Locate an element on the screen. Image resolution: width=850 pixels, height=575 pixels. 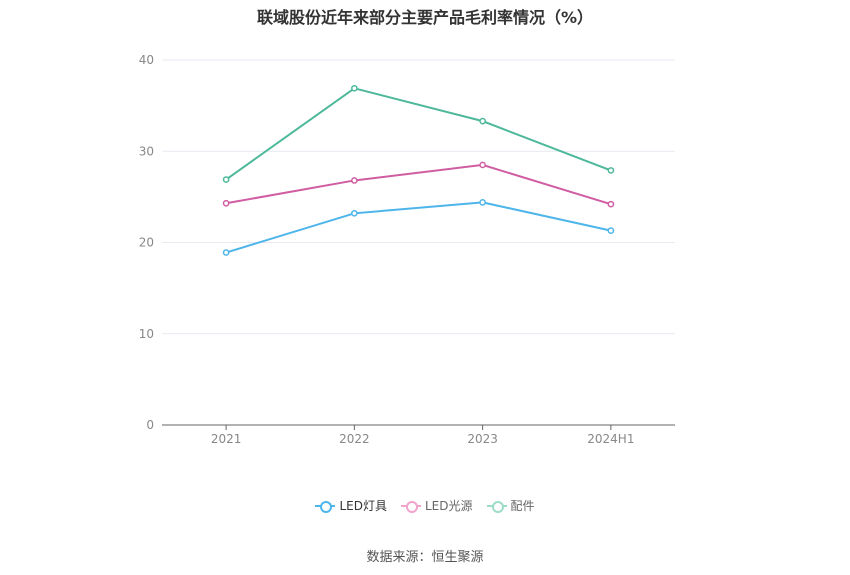
y-tick-label: 0 is located at coordinates (150, 425).